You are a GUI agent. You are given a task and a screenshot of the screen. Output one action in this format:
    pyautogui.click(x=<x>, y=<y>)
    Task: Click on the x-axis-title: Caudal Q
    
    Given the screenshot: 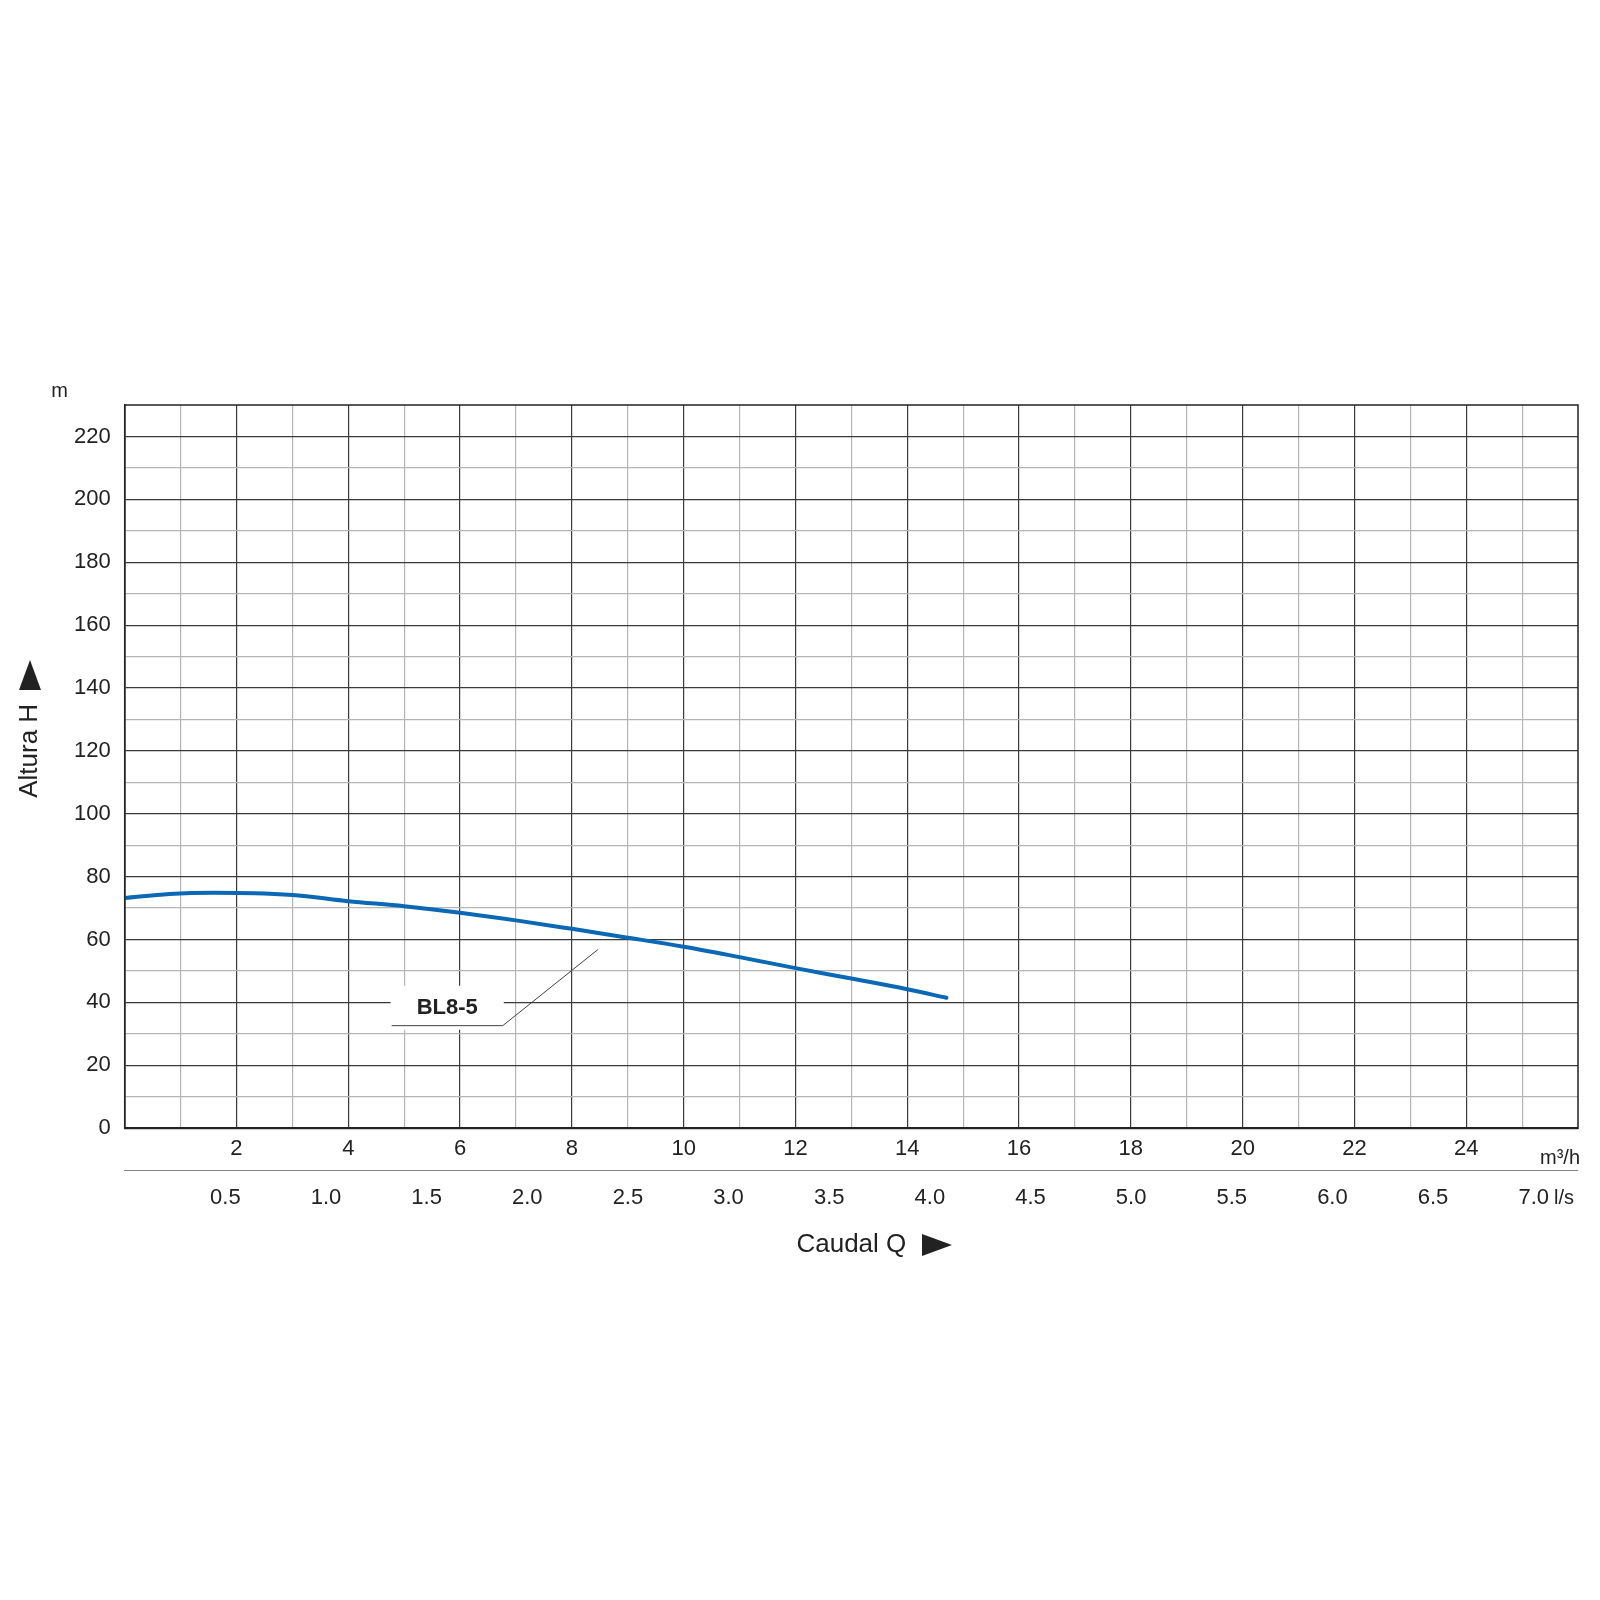 What is the action you would take?
    pyautogui.click(x=851, y=1243)
    